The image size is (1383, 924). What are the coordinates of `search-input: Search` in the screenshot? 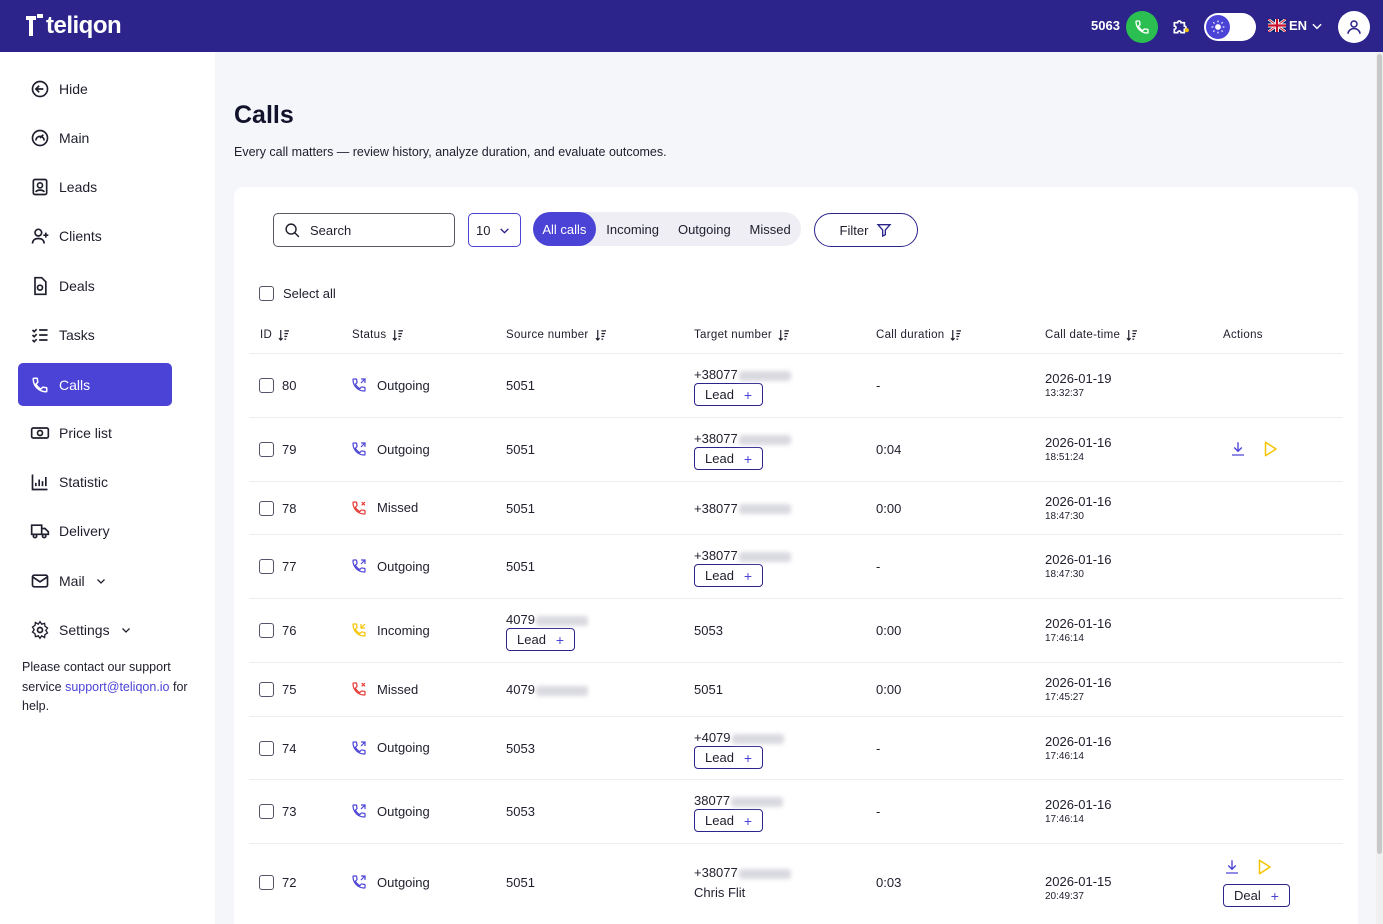 It's located at (364, 230).